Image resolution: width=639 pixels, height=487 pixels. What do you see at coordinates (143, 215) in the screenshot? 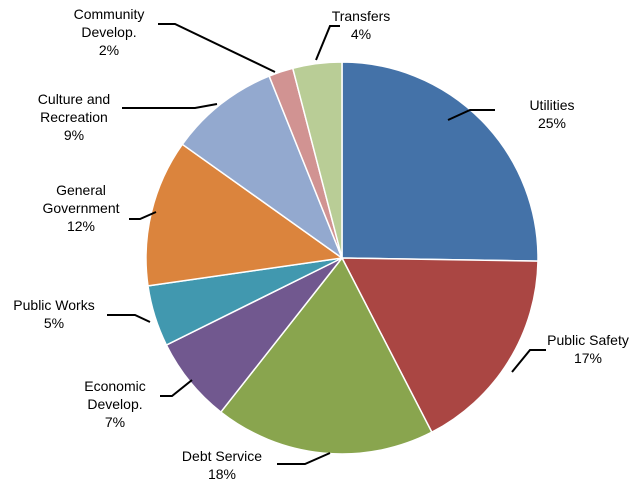
I see `leader-line-general-government` at bounding box center [143, 215].